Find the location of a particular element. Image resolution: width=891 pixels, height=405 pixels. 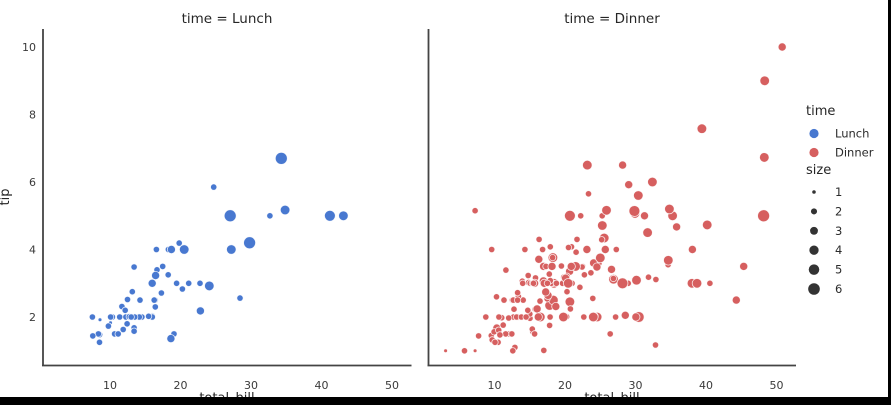

legend-size-label: 4 is located at coordinates (838, 250).